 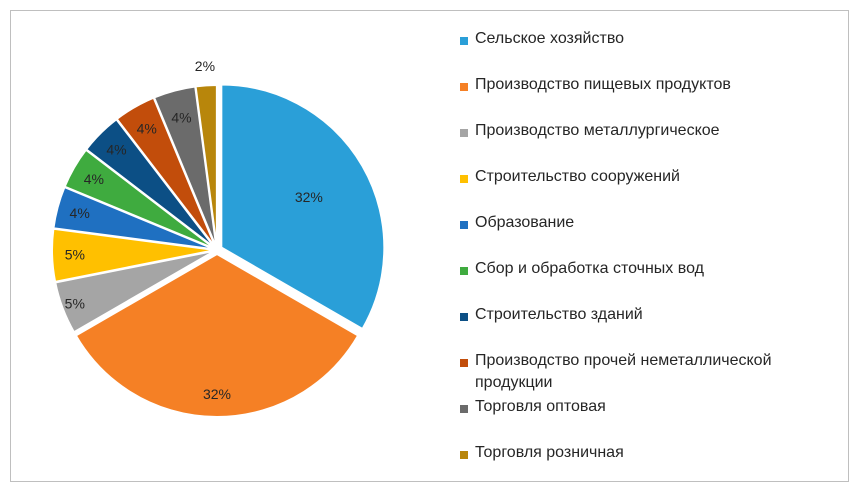 What do you see at coordinates (650, 233) in the screenshot?
I see `legend-item: Образование` at bounding box center [650, 233].